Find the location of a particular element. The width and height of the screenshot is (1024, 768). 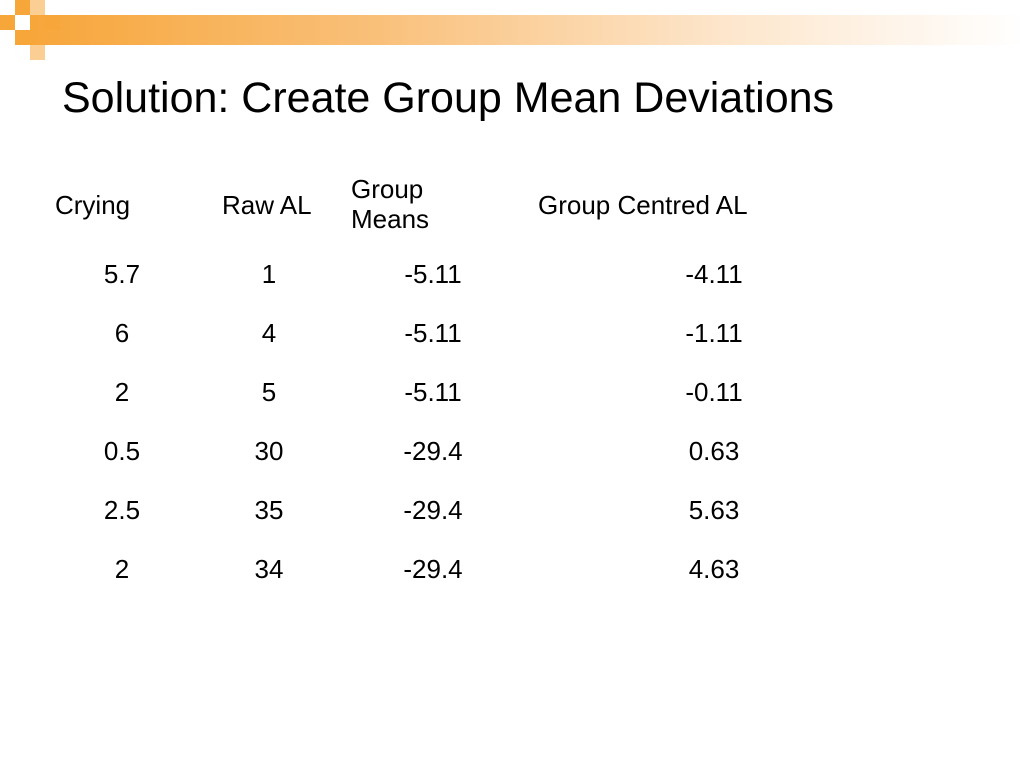

cell-raw-al: 1 is located at coordinates (269, 274).